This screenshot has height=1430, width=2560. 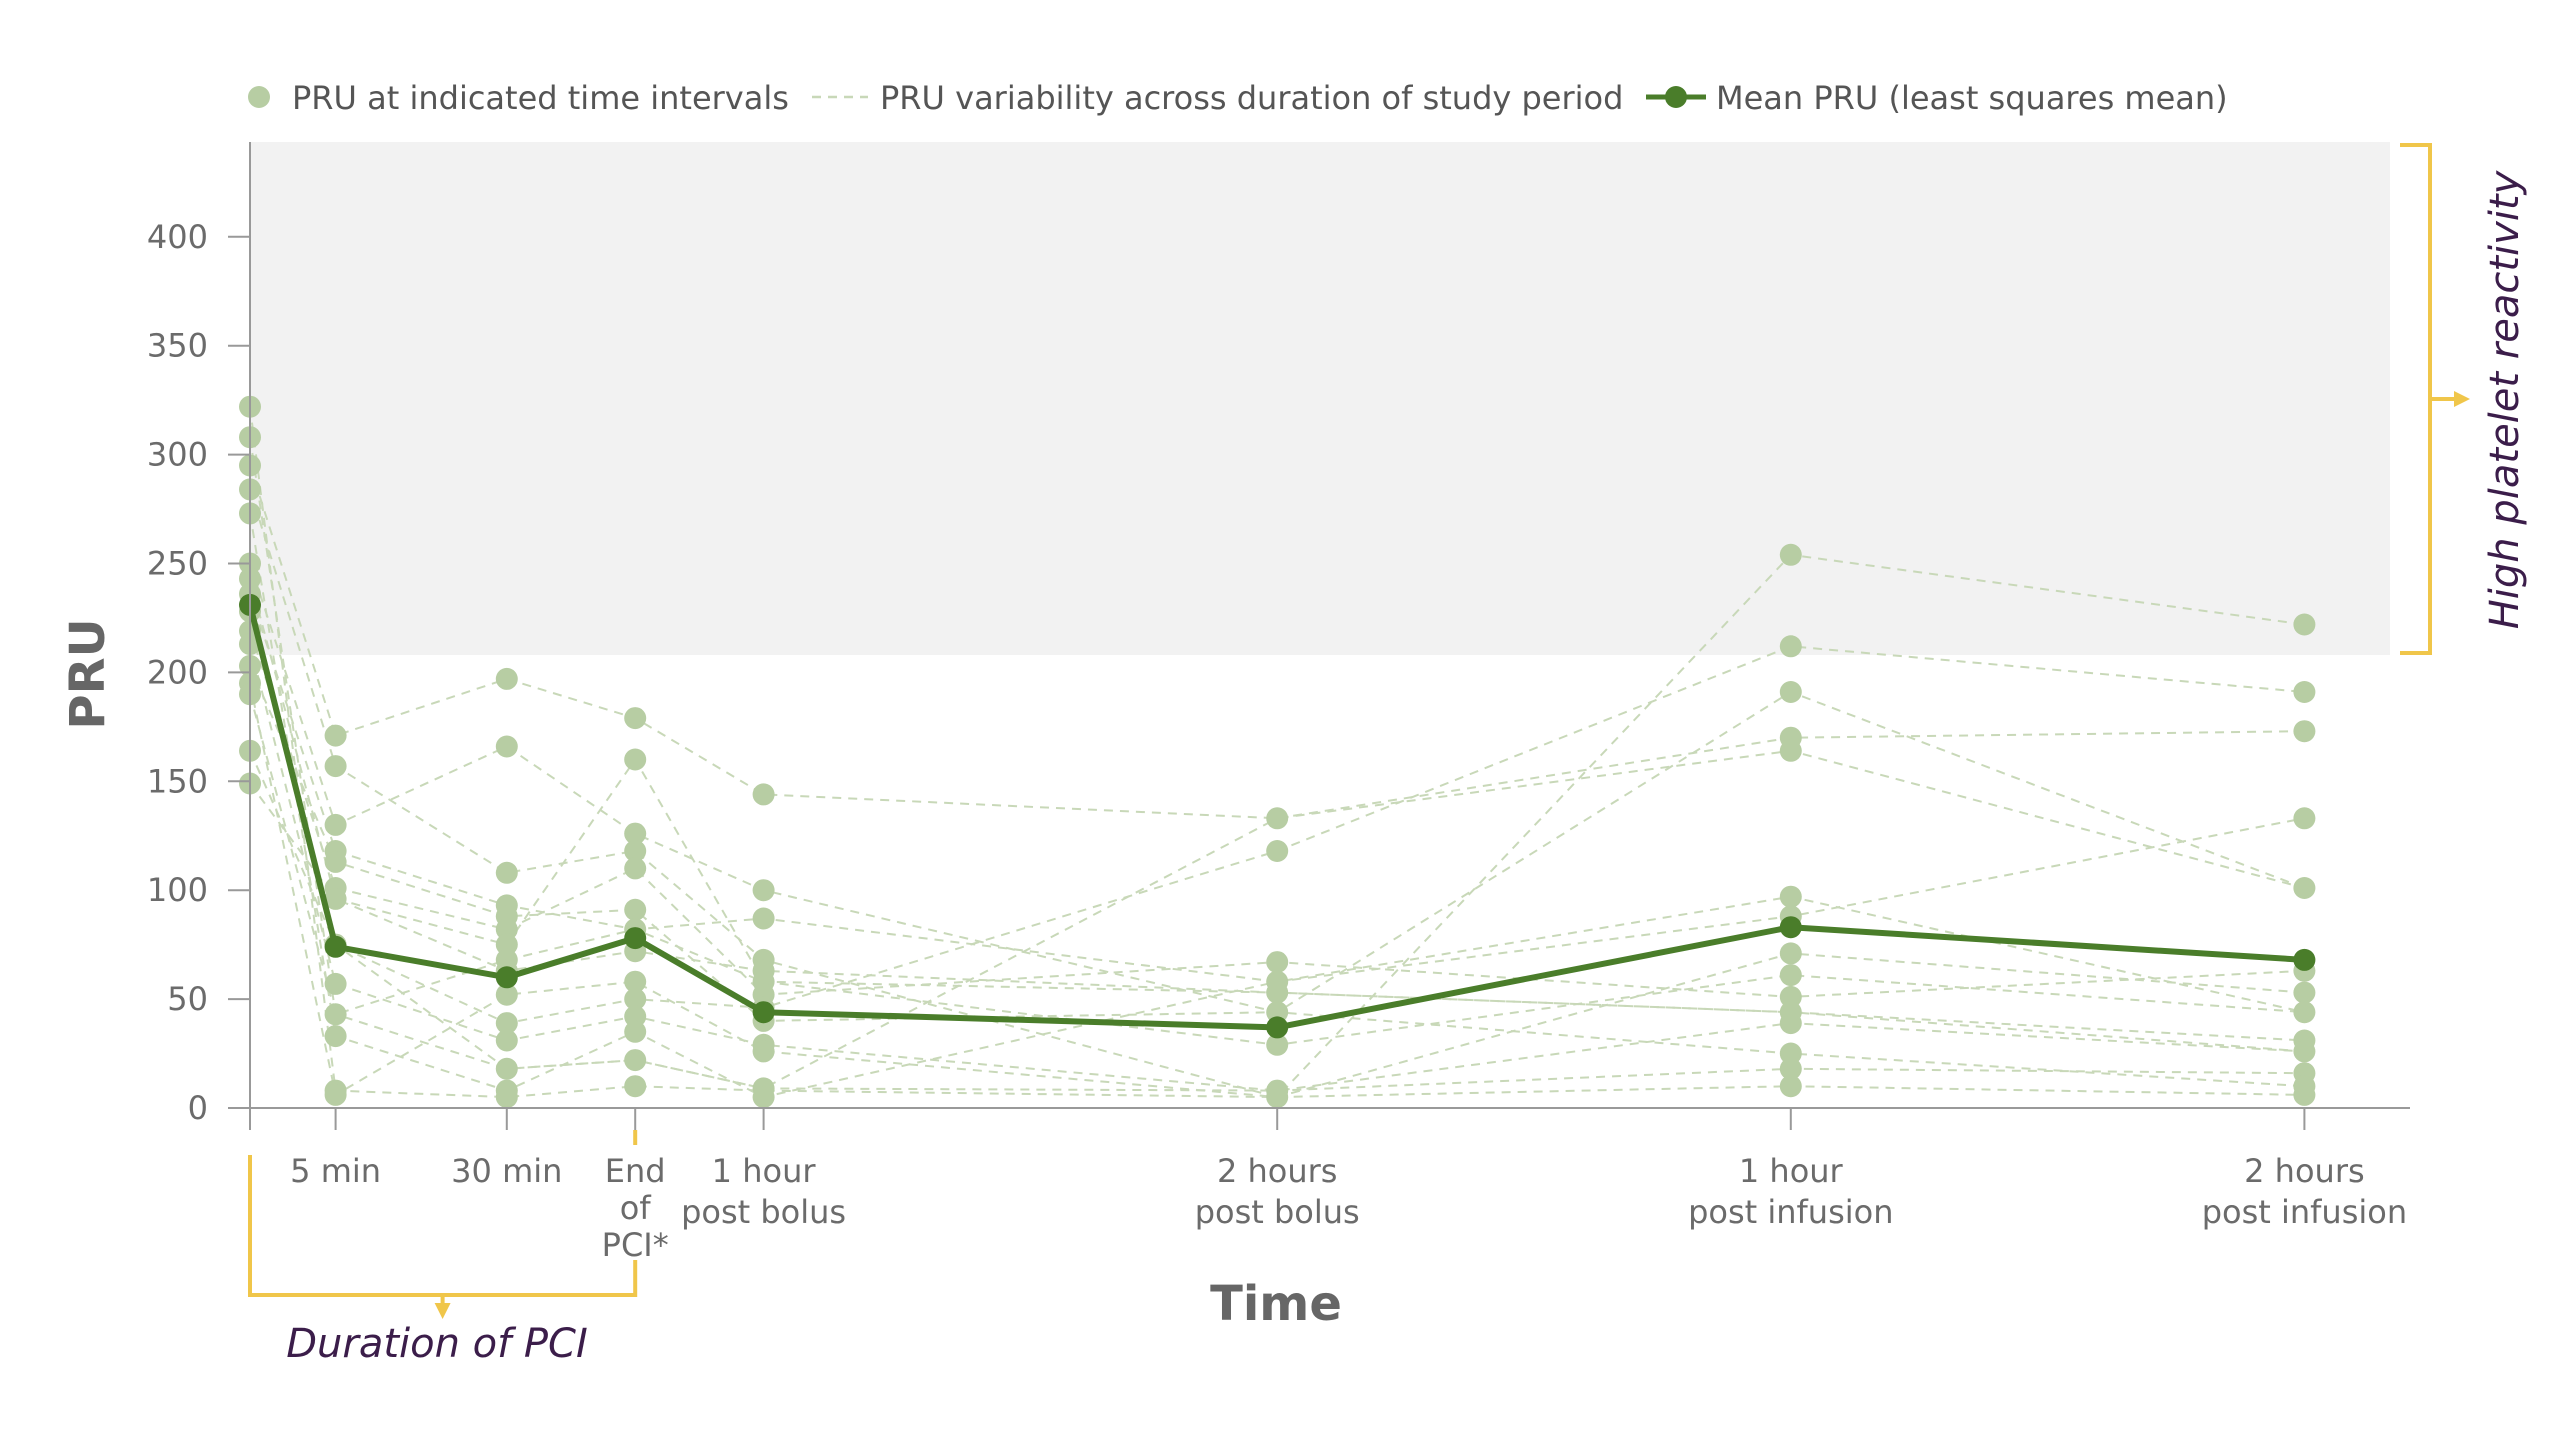 What do you see at coordinates (635, 1171) in the screenshot?
I see `x-tick-label-3-0: End` at bounding box center [635, 1171].